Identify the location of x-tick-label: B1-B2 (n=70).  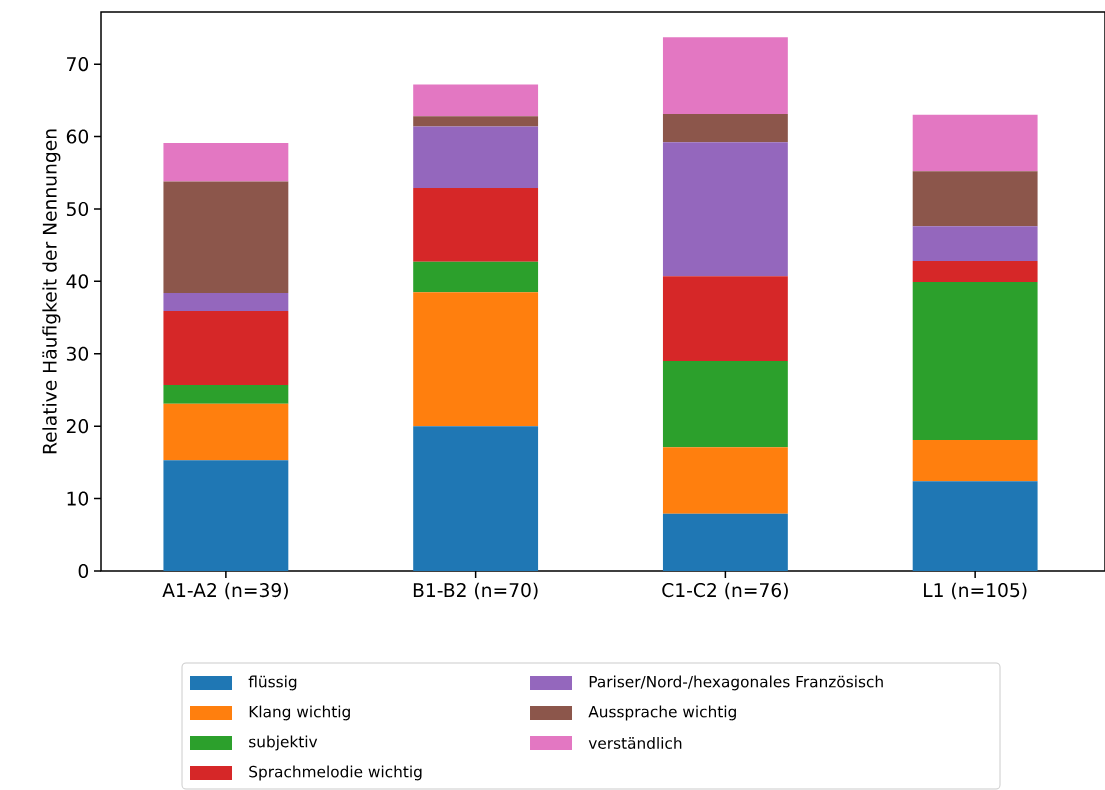
(475, 591).